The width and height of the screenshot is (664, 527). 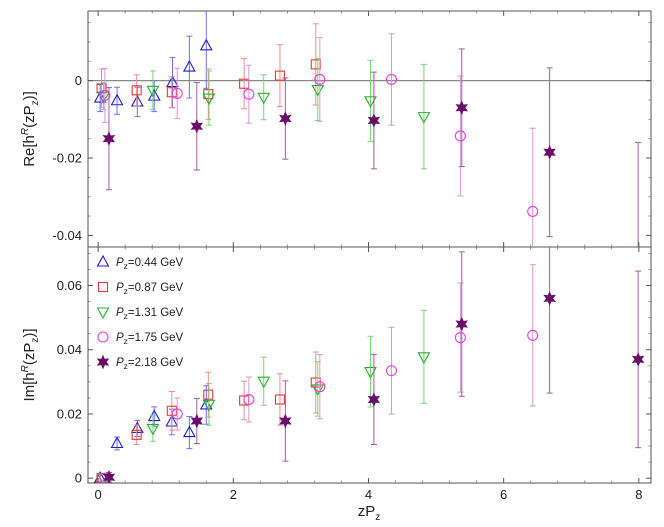 I want to click on legend-triangle-down-marker, so click(x=103, y=313).